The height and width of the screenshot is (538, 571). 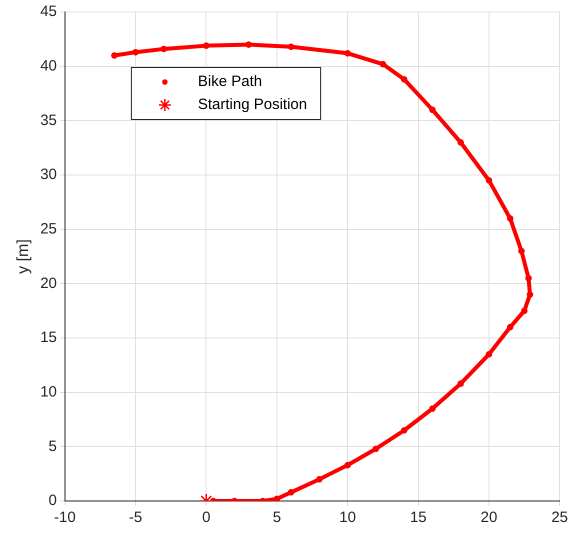 I want to click on x-tick-label: -10, so click(x=65, y=517).